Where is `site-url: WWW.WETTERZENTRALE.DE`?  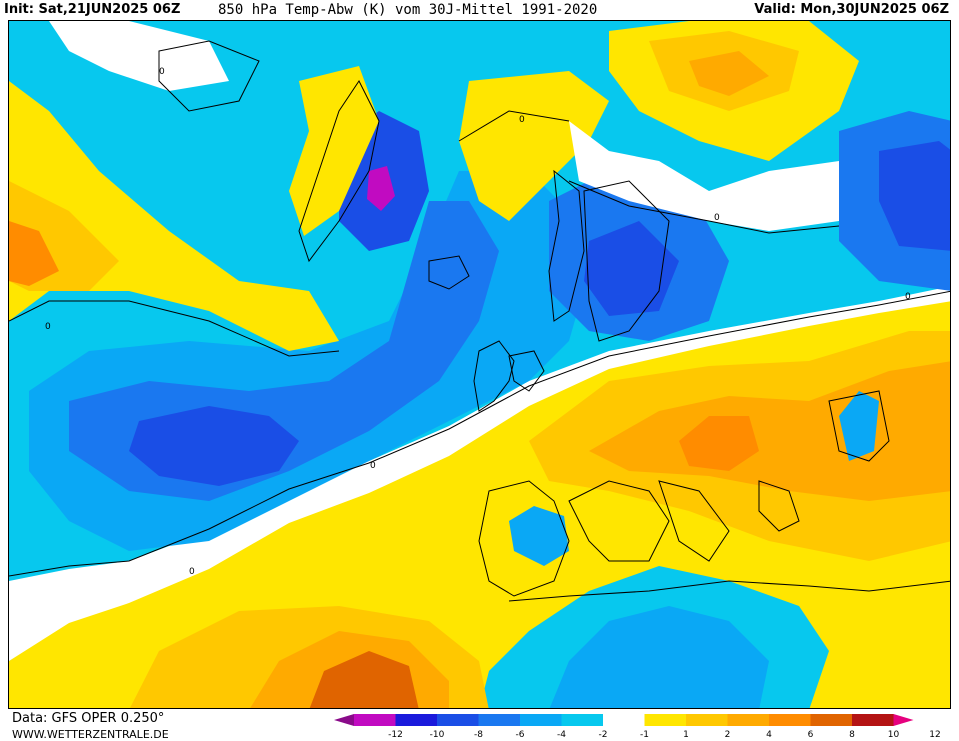 site-url: WWW.WETTERZENTRALE.DE is located at coordinates (90, 734).